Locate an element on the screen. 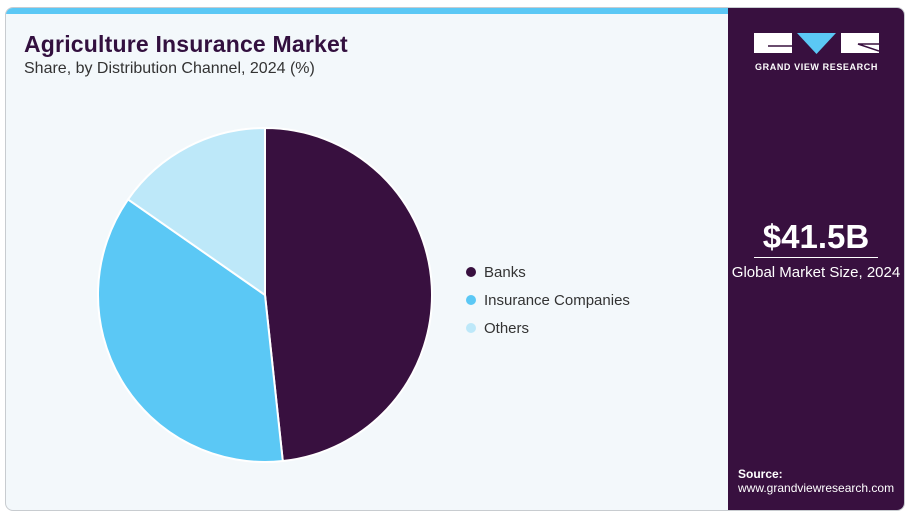  divider is located at coordinates (816, 257).